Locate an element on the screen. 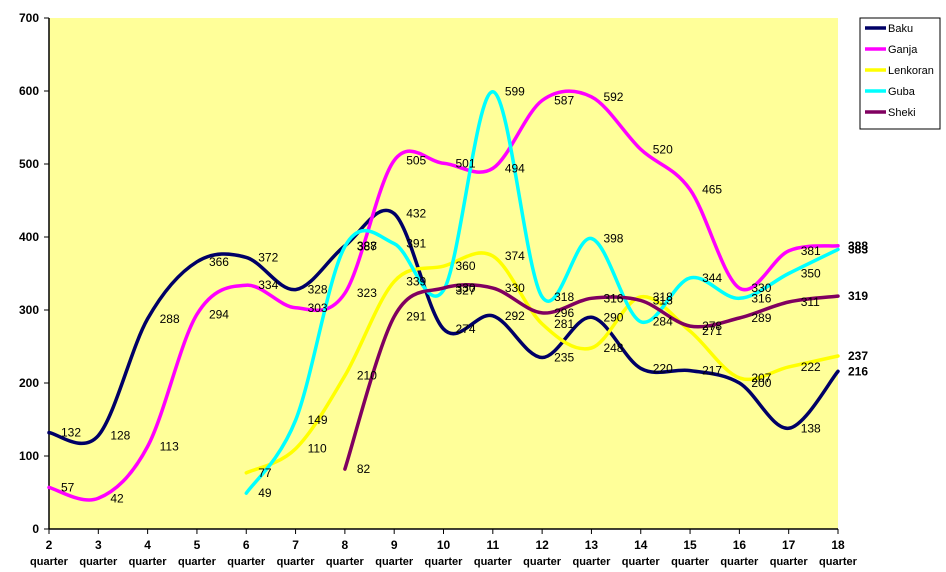 The height and width of the screenshot is (572, 946). x-tick-label: 14 is located at coordinates (641, 545).